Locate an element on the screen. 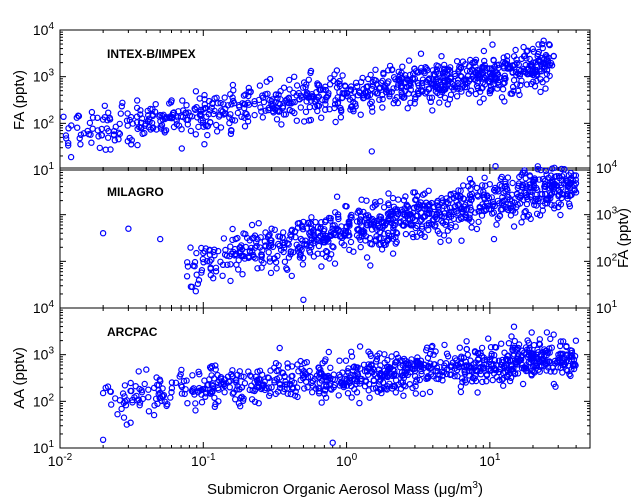 The height and width of the screenshot is (500, 639). y-tick-label: 10² is located at coordinates (44, 400).